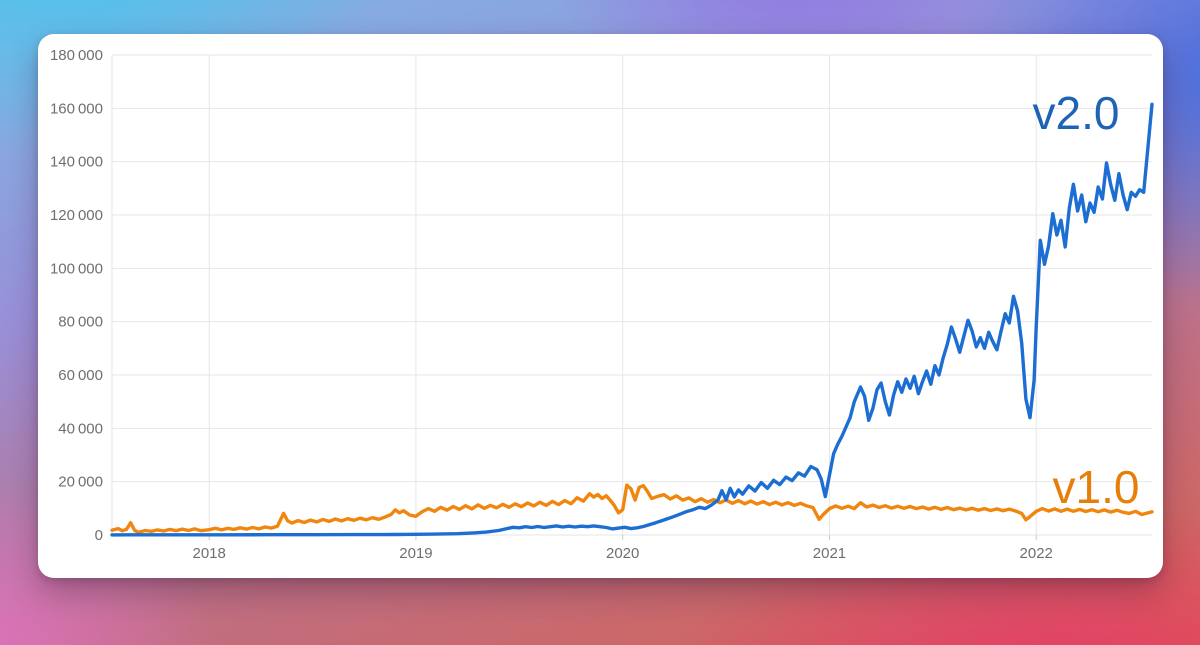 The height and width of the screenshot is (645, 1200). I want to click on series-label-v2: v2.0, so click(1076, 113).